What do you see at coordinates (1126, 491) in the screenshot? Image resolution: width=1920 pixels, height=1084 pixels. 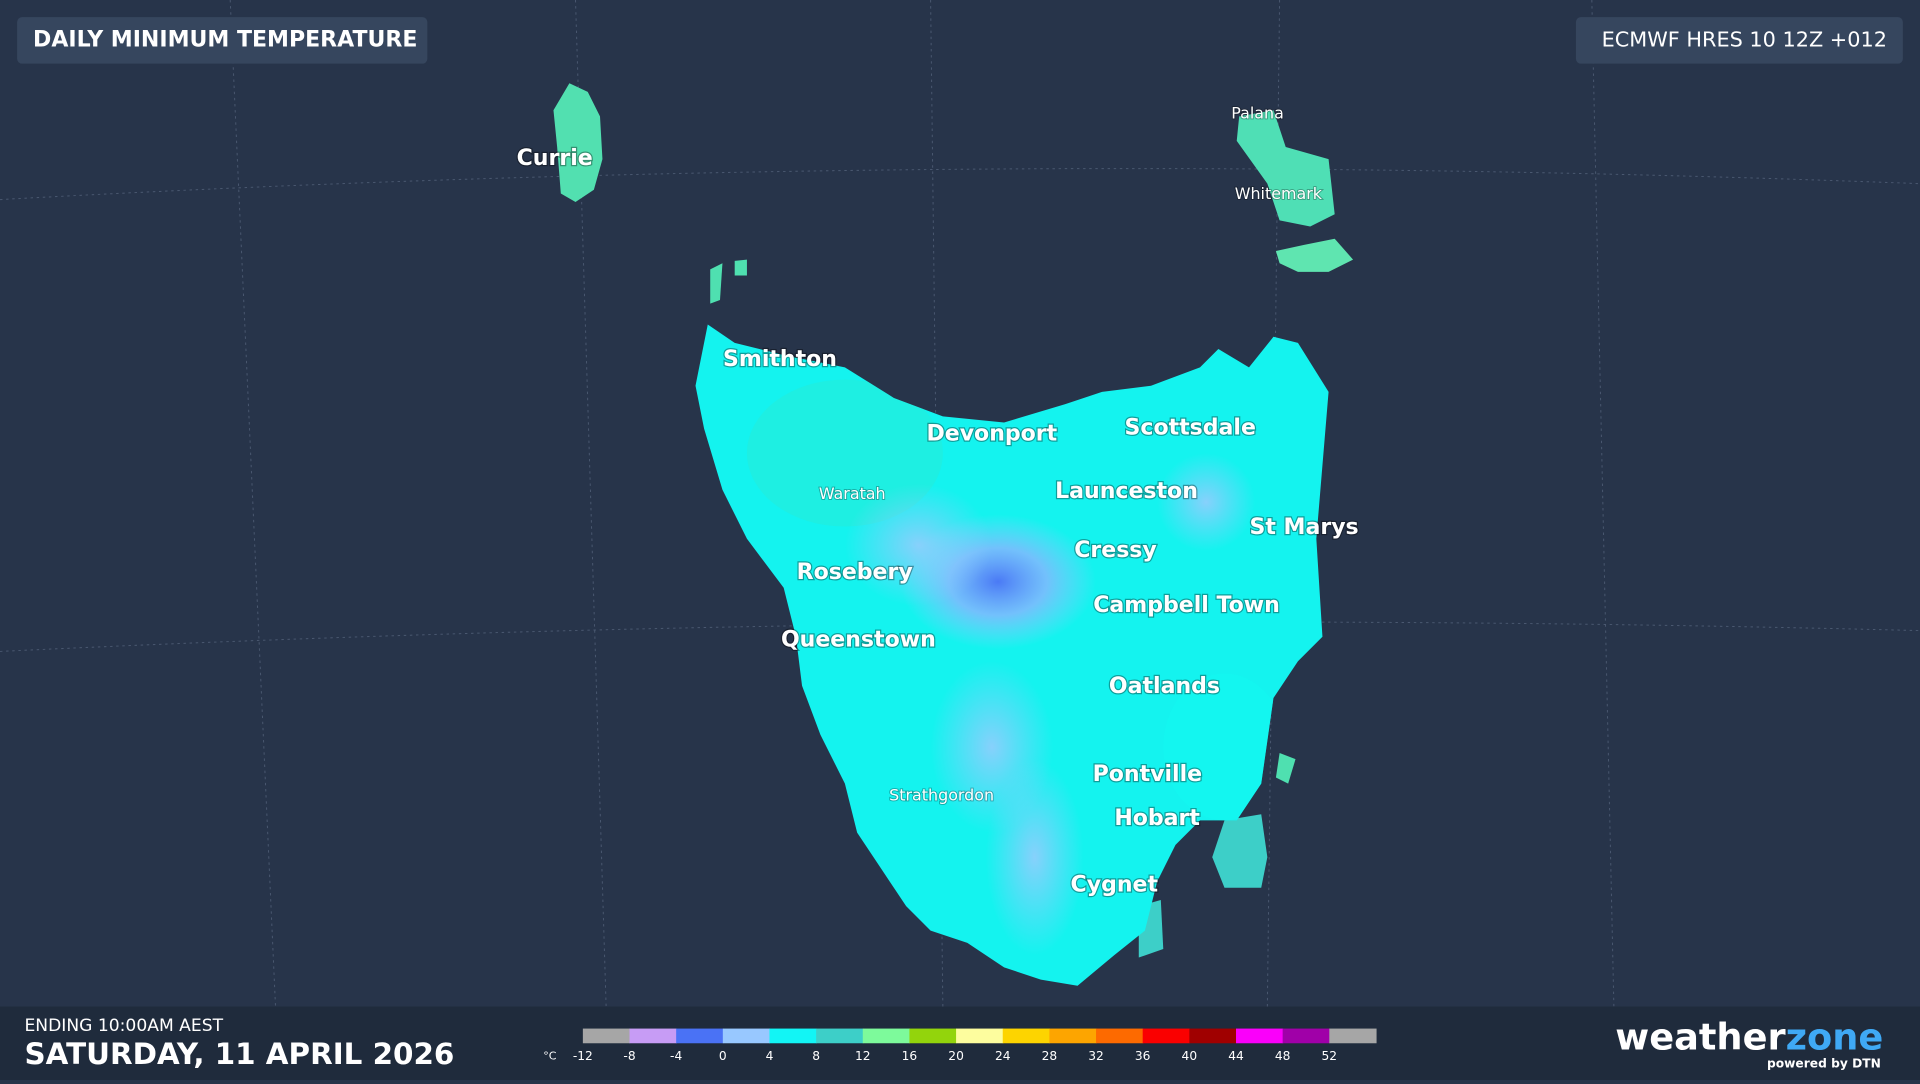 I see `place-label: Launceston` at bounding box center [1126, 491].